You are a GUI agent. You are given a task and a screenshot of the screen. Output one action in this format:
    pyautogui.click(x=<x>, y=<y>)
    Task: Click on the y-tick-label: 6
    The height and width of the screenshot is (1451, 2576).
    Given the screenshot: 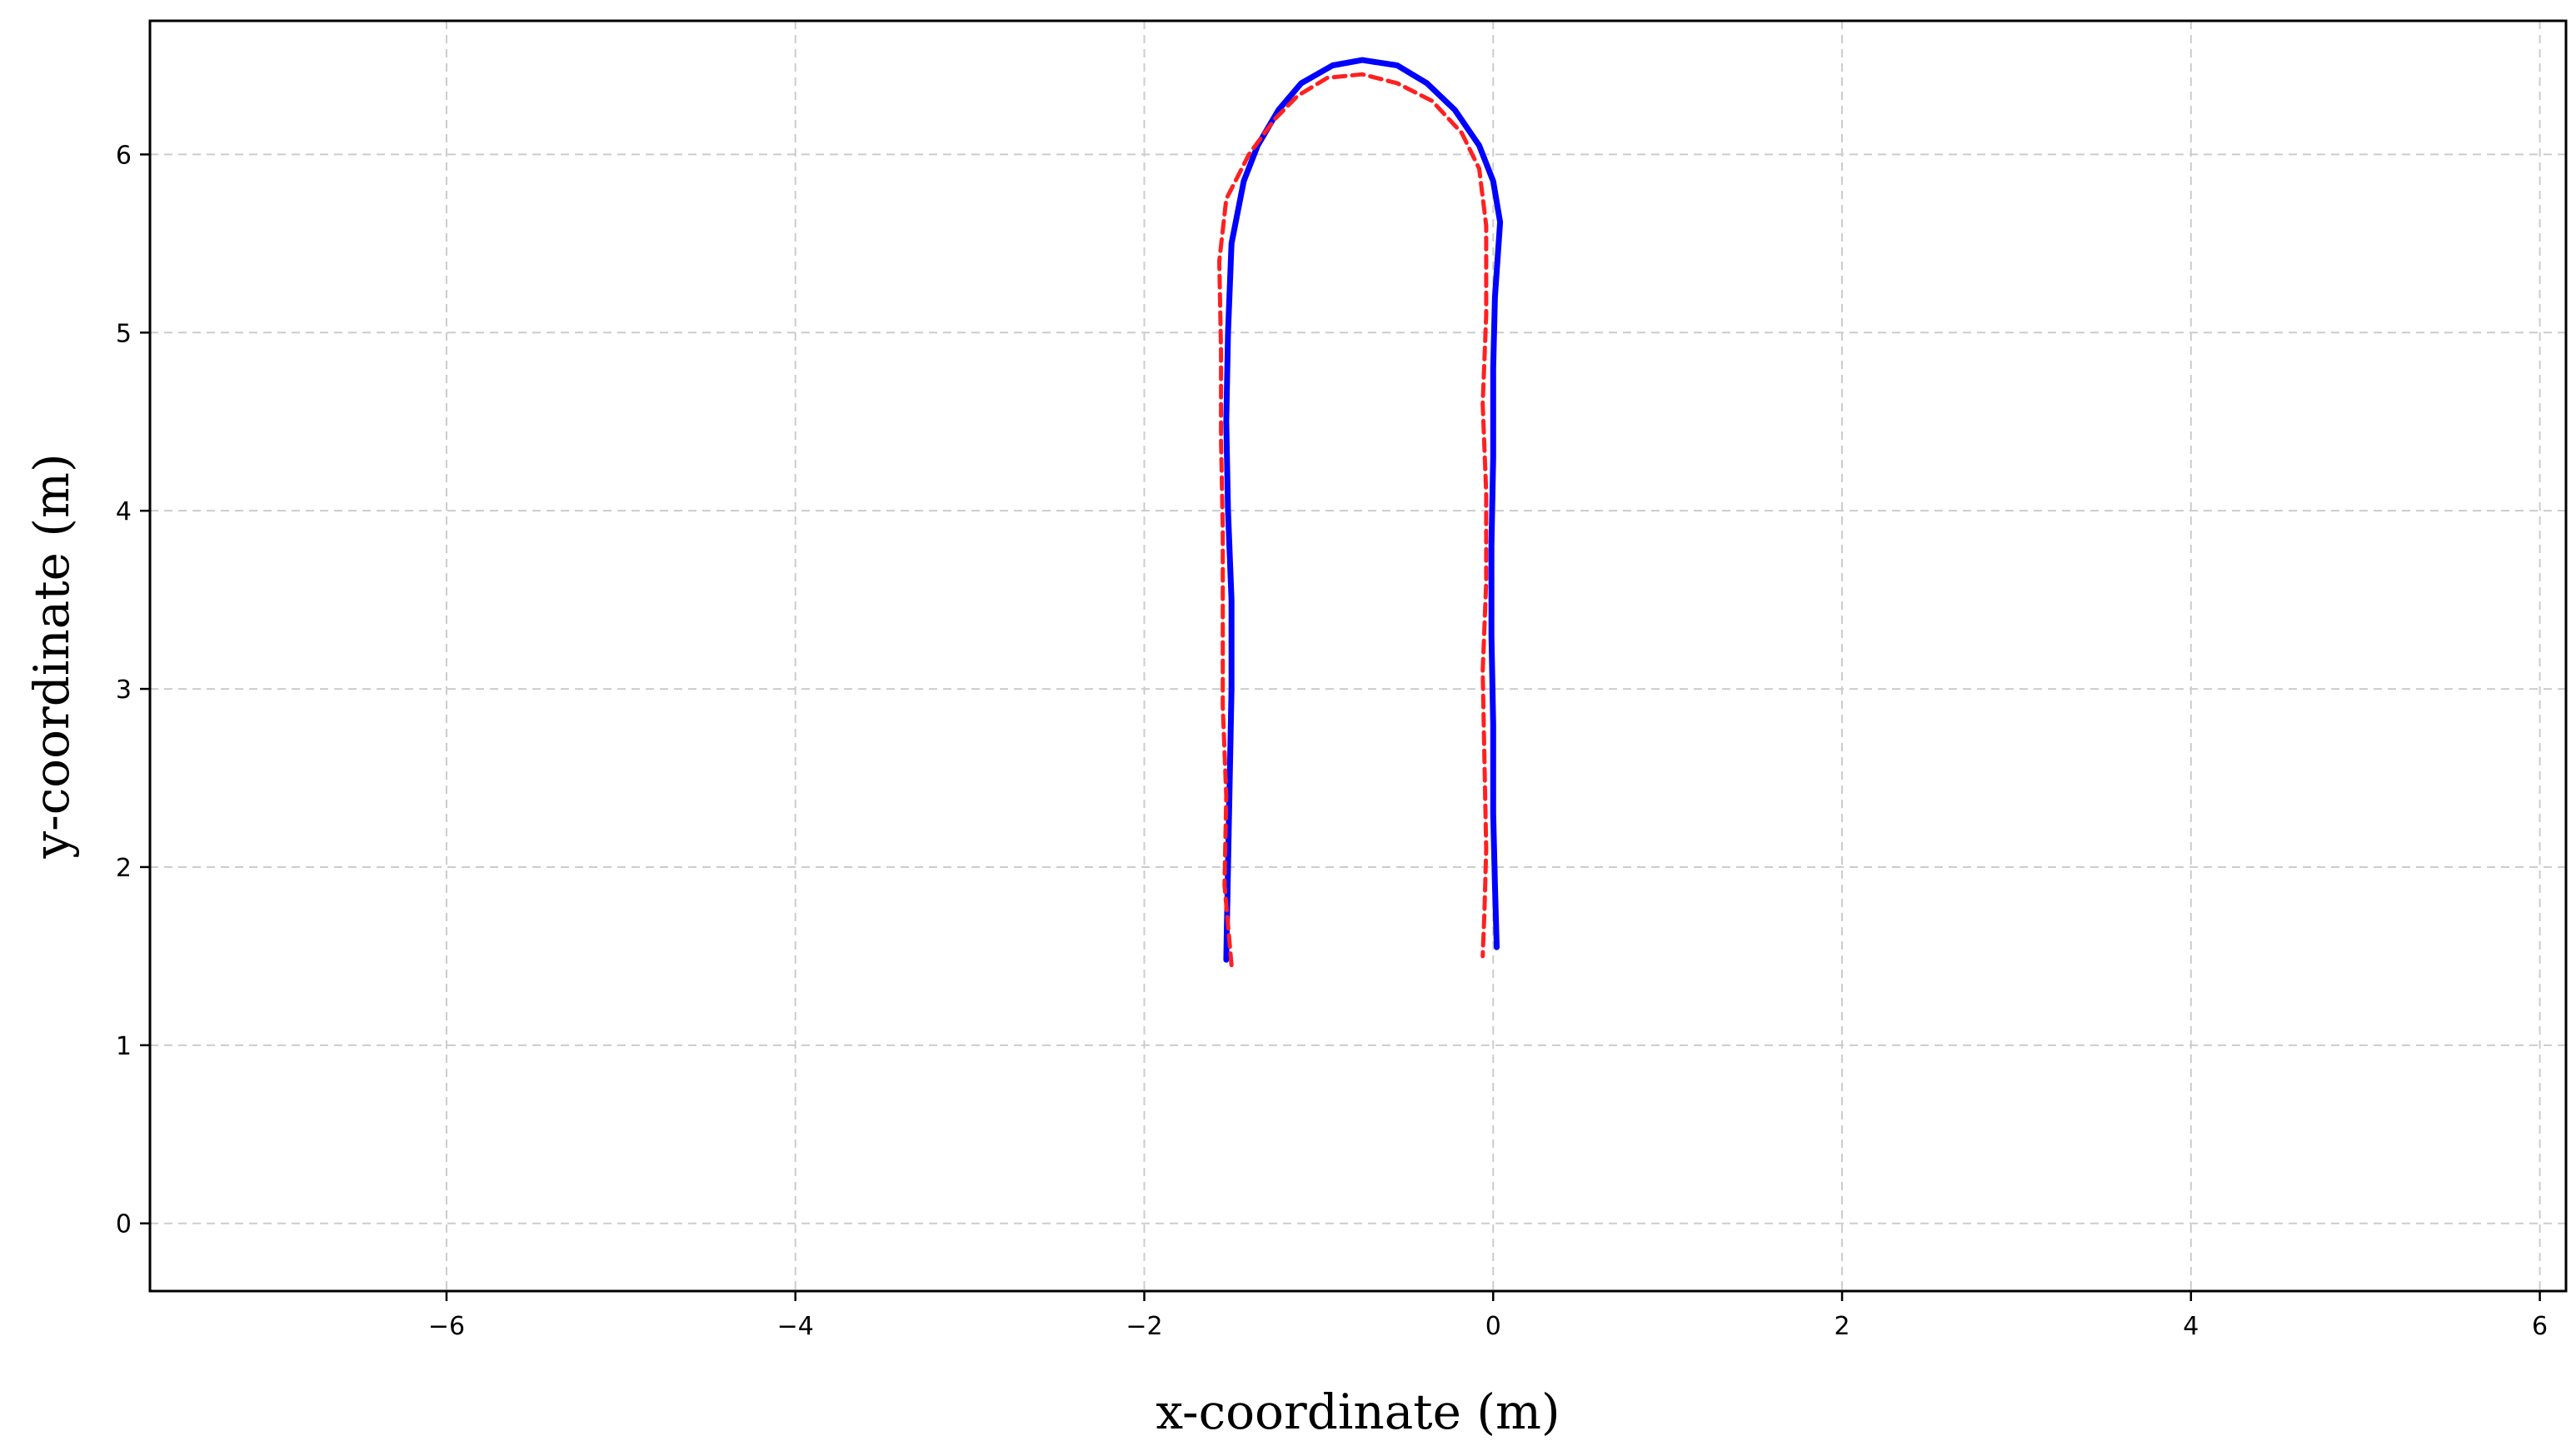 What is the action you would take?
    pyautogui.click(x=124, y=155)
    